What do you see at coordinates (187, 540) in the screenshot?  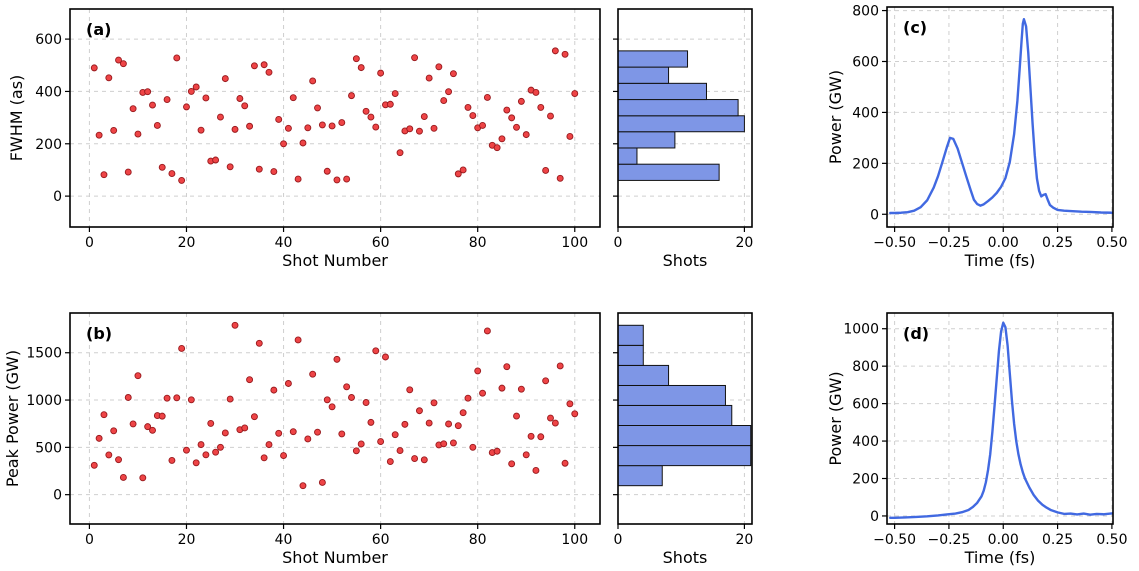 I see `x-tick-label: 20` at bounding box center [187, 540].